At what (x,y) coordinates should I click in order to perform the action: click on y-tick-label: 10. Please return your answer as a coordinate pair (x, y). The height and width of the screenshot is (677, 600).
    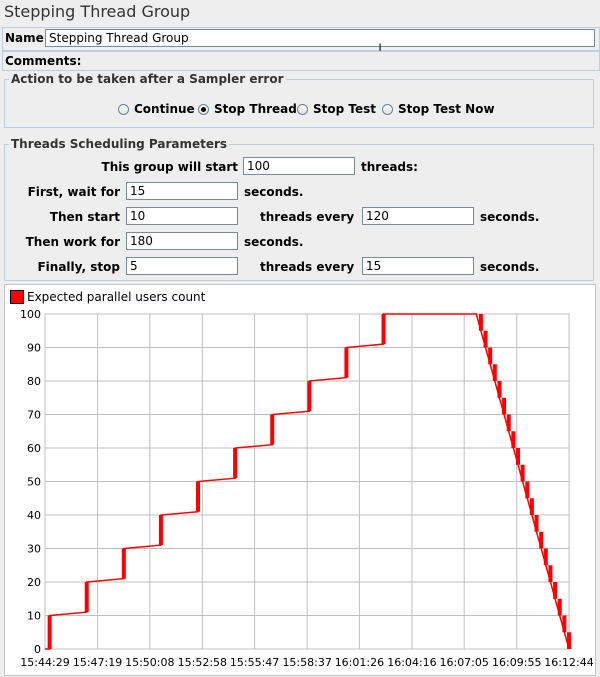
    Looking at the image, I should click on (34, 616).